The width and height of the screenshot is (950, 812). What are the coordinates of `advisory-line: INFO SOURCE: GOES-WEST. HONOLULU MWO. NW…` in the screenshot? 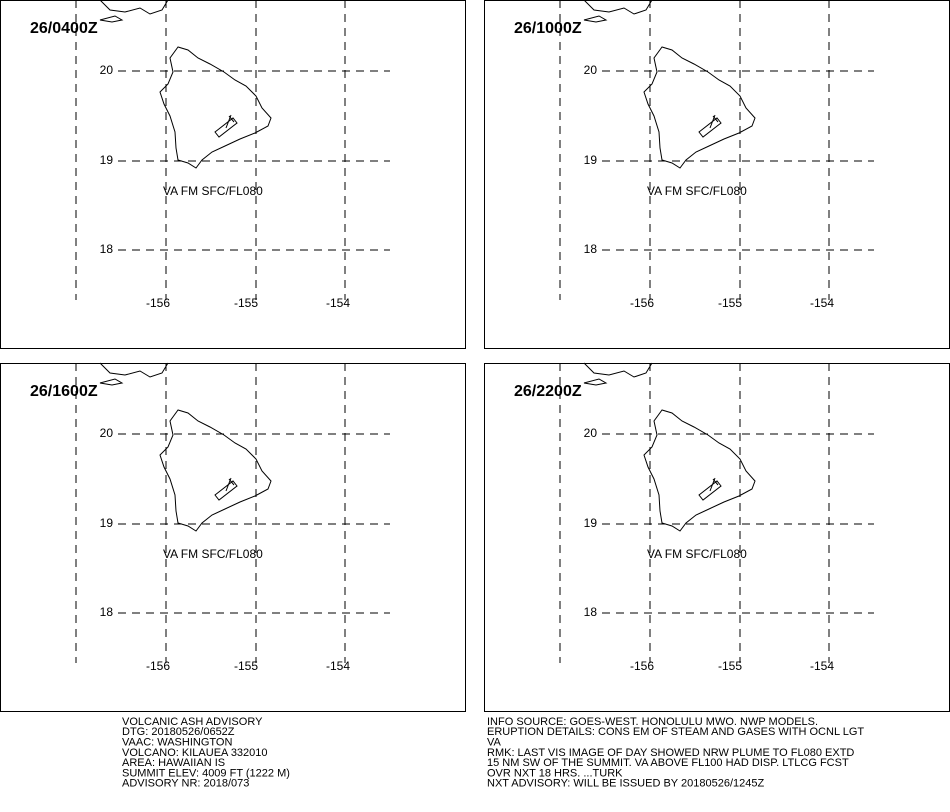 It's located at (652, 722).